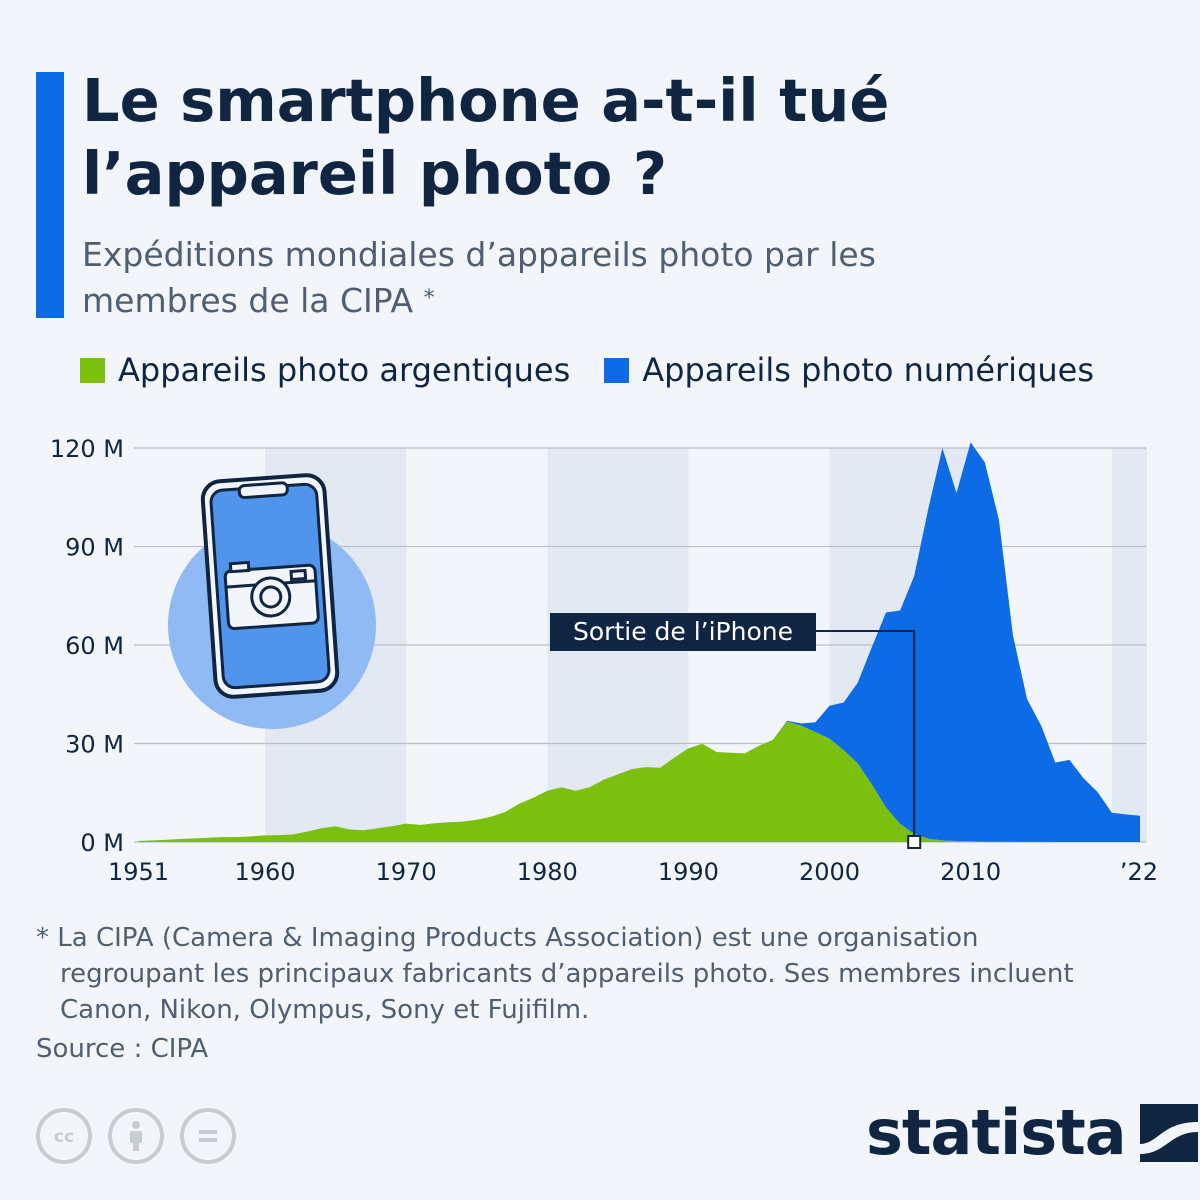 This screenshot has height=1200, width=1200. I want to click on legend-item-analog: Appareils photo argentiques, so click(325, 370).